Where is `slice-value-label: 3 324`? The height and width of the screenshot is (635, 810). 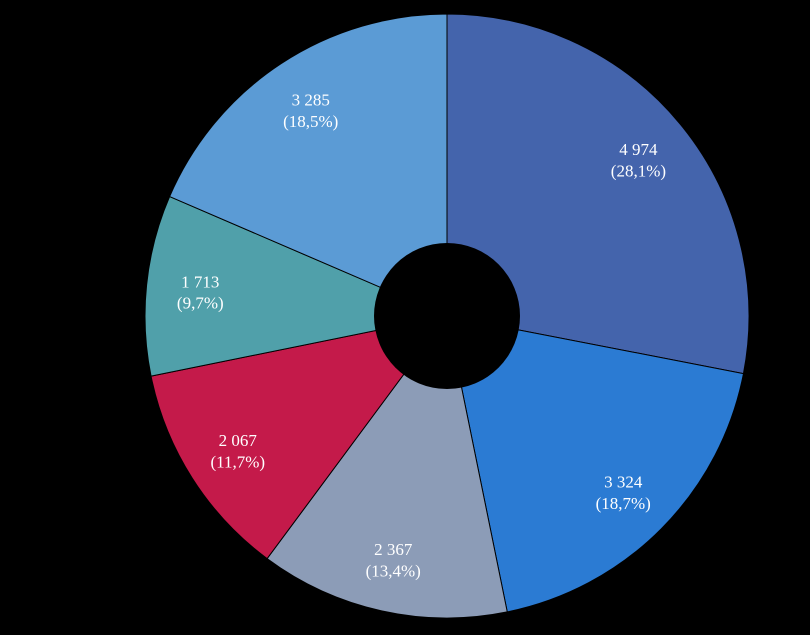 slice-value-label: 3 324 is located at coordinates (623, 482).